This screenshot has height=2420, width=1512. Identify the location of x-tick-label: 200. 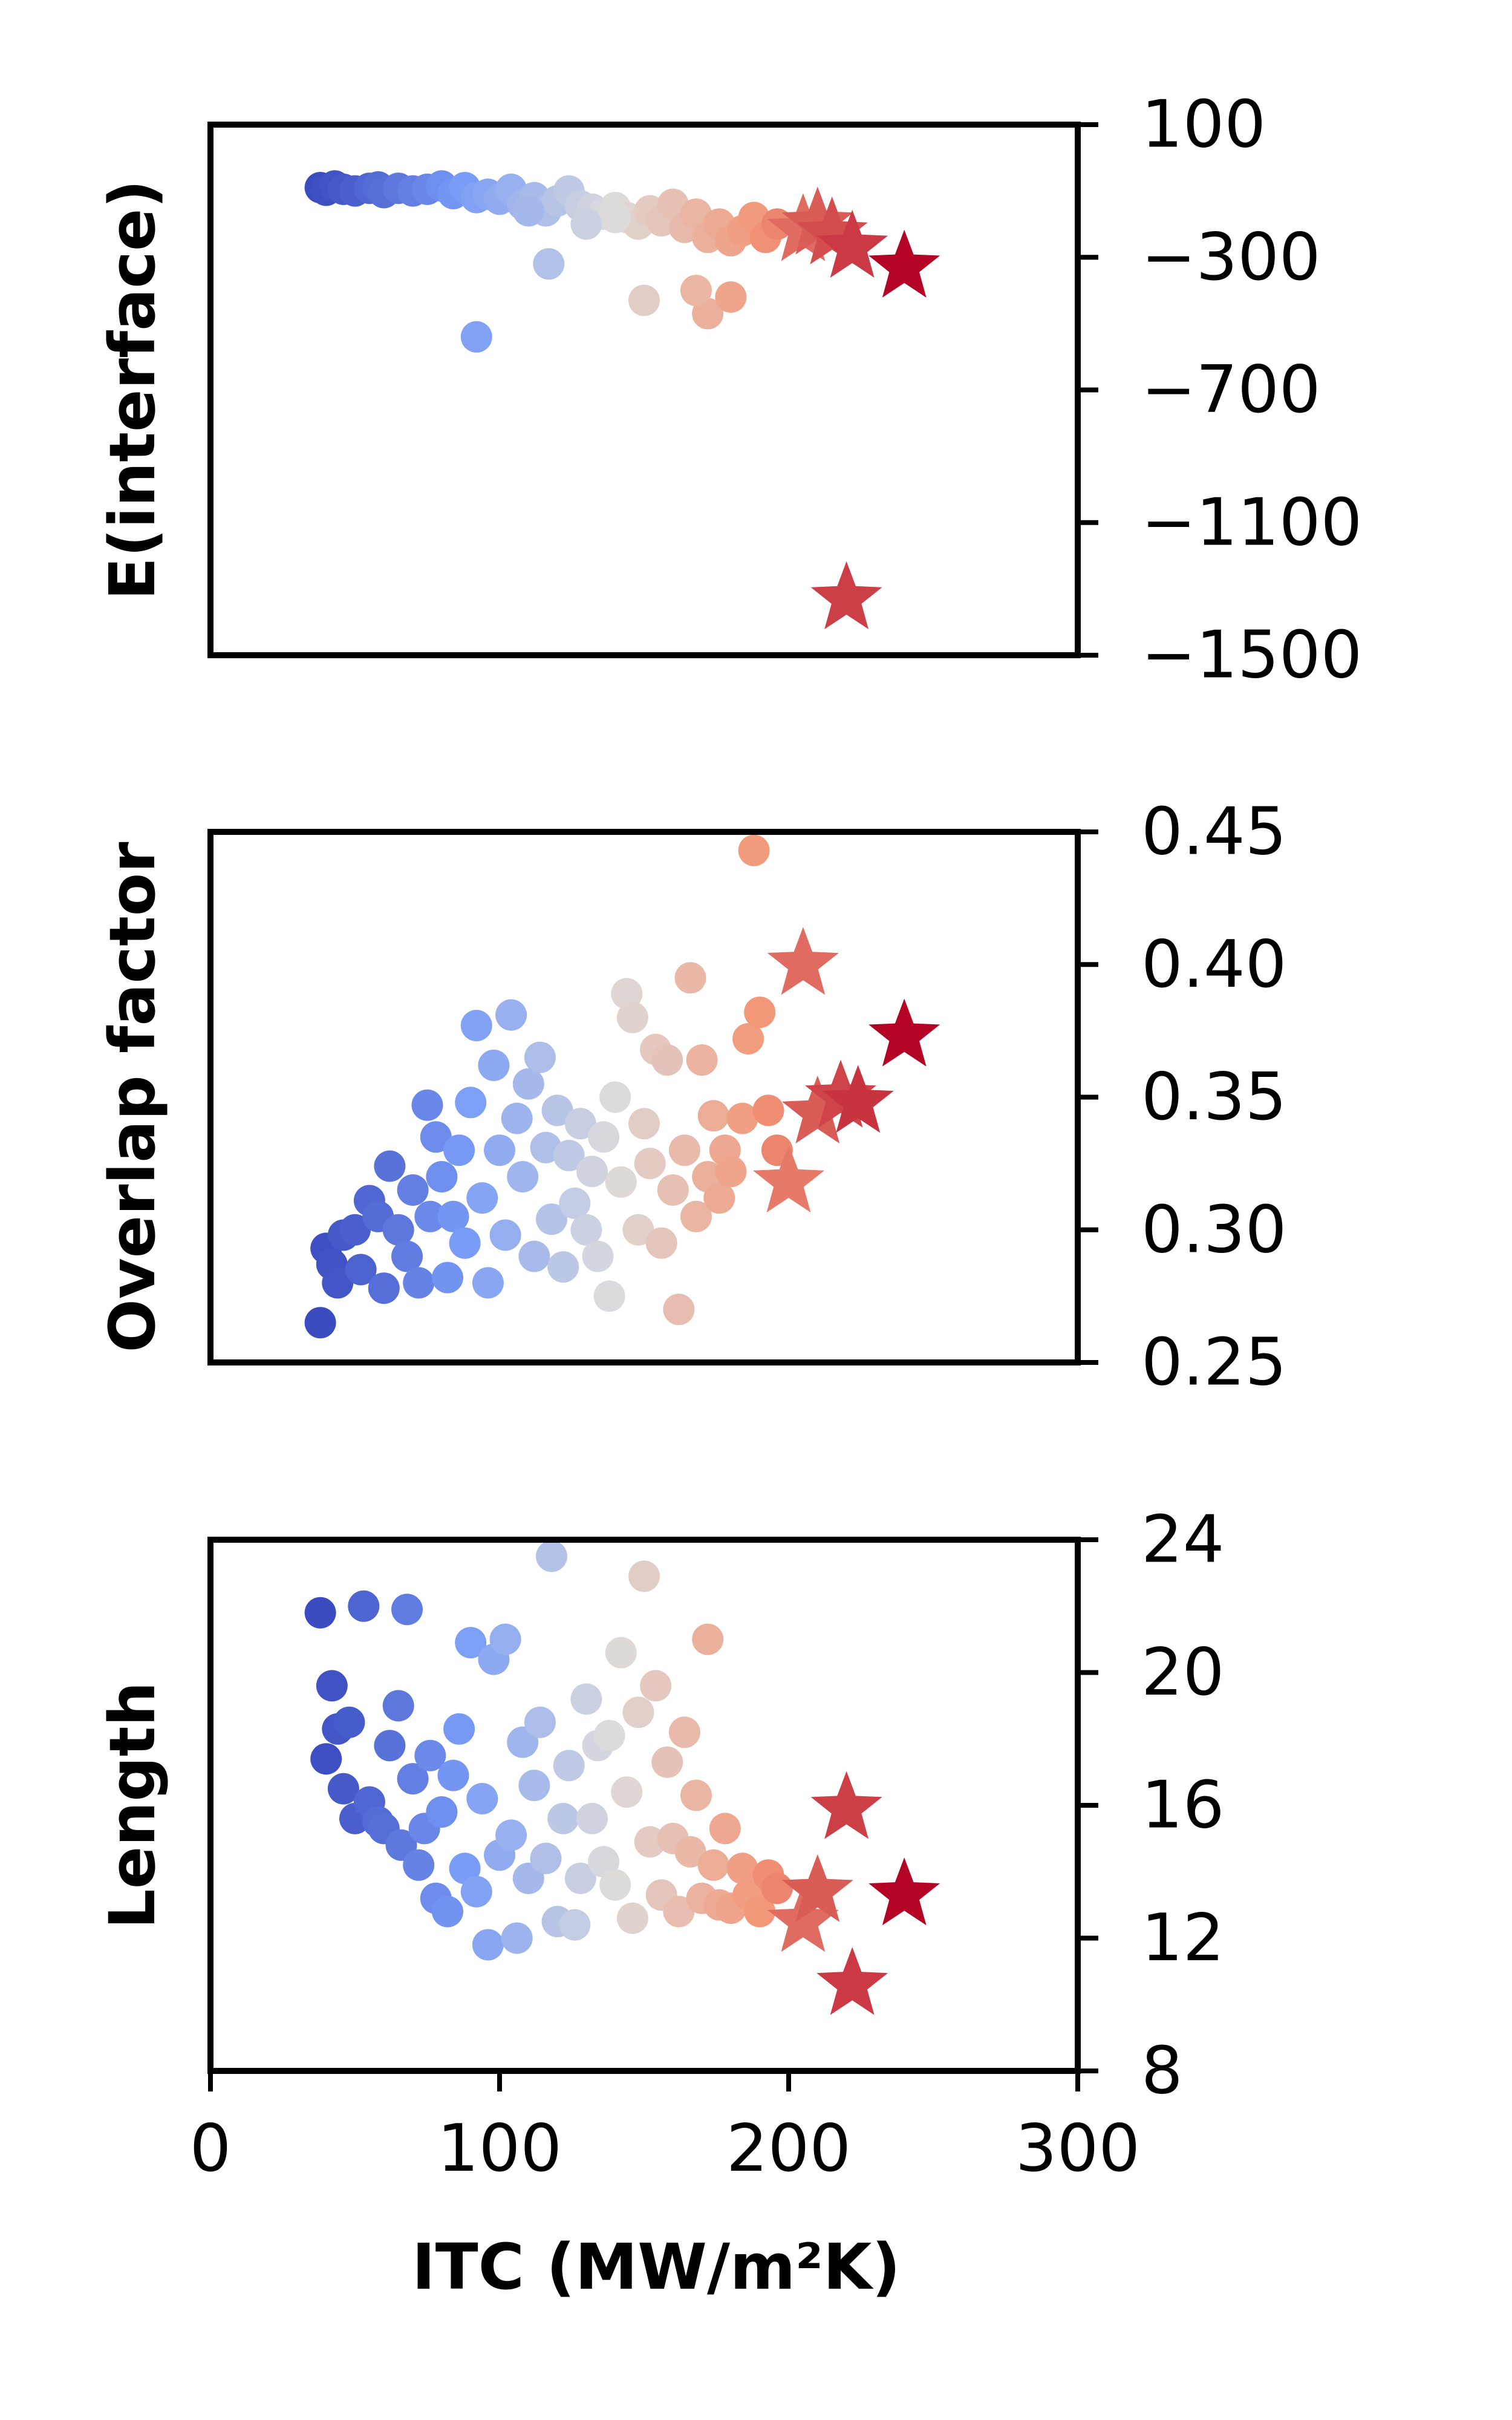
(788, 2148).